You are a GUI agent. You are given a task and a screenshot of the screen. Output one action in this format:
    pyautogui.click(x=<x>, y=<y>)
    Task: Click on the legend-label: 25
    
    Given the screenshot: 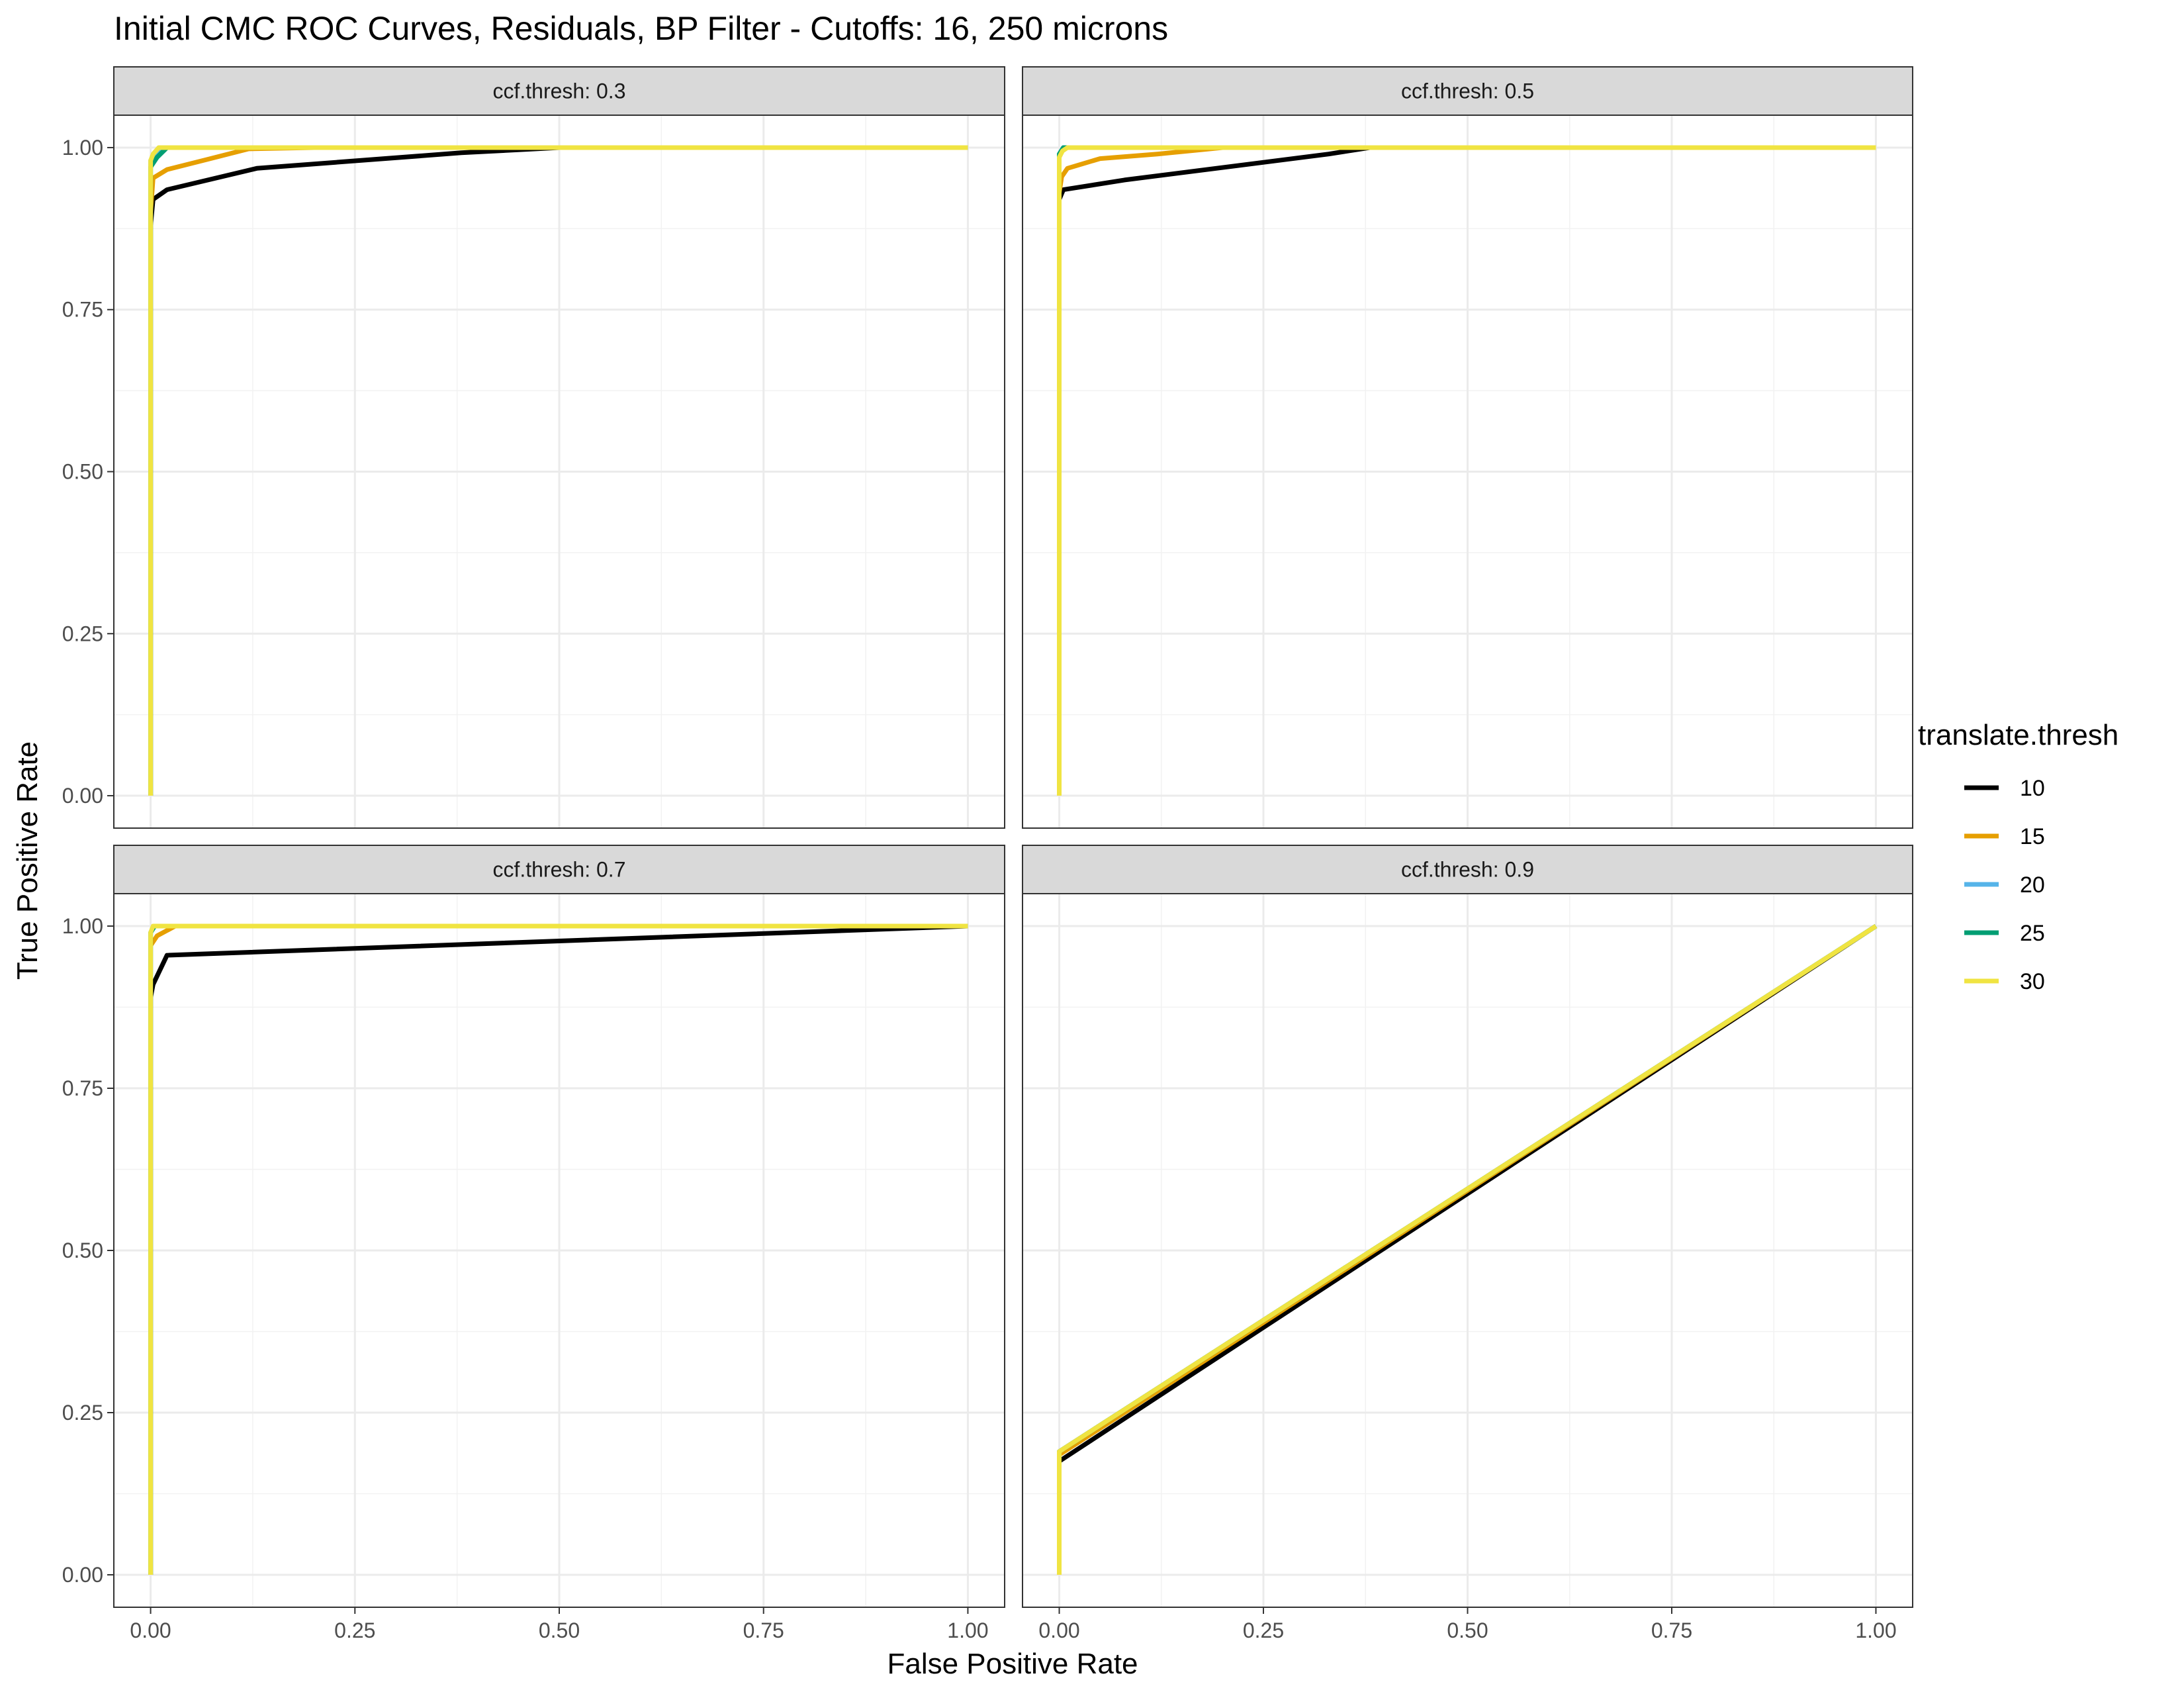 What is the action you would take?
    pyautogui.click(x=2033, y=933)
    